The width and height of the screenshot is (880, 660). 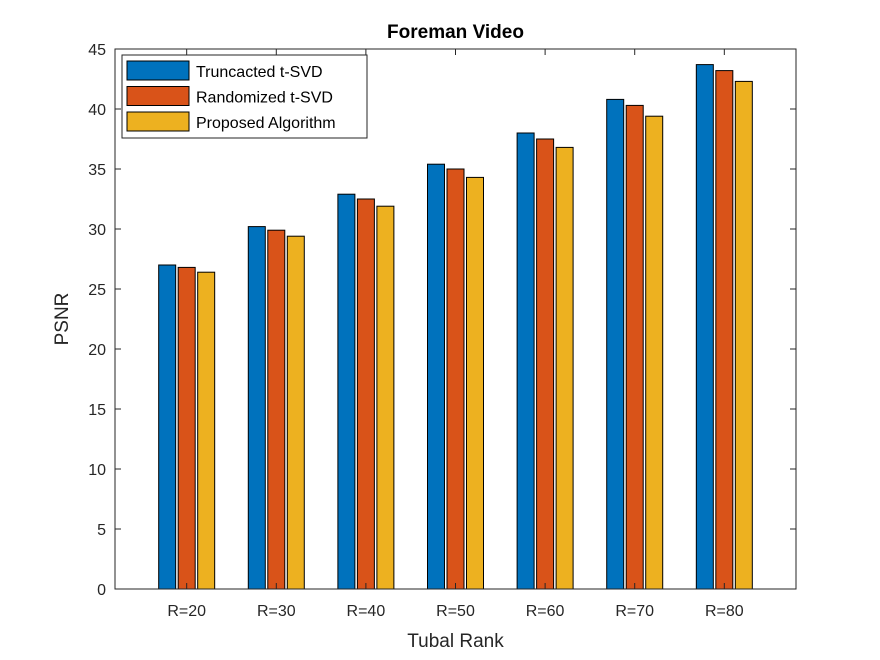 I want to click on y-tick-label: 25, so click(x=97, y=290).